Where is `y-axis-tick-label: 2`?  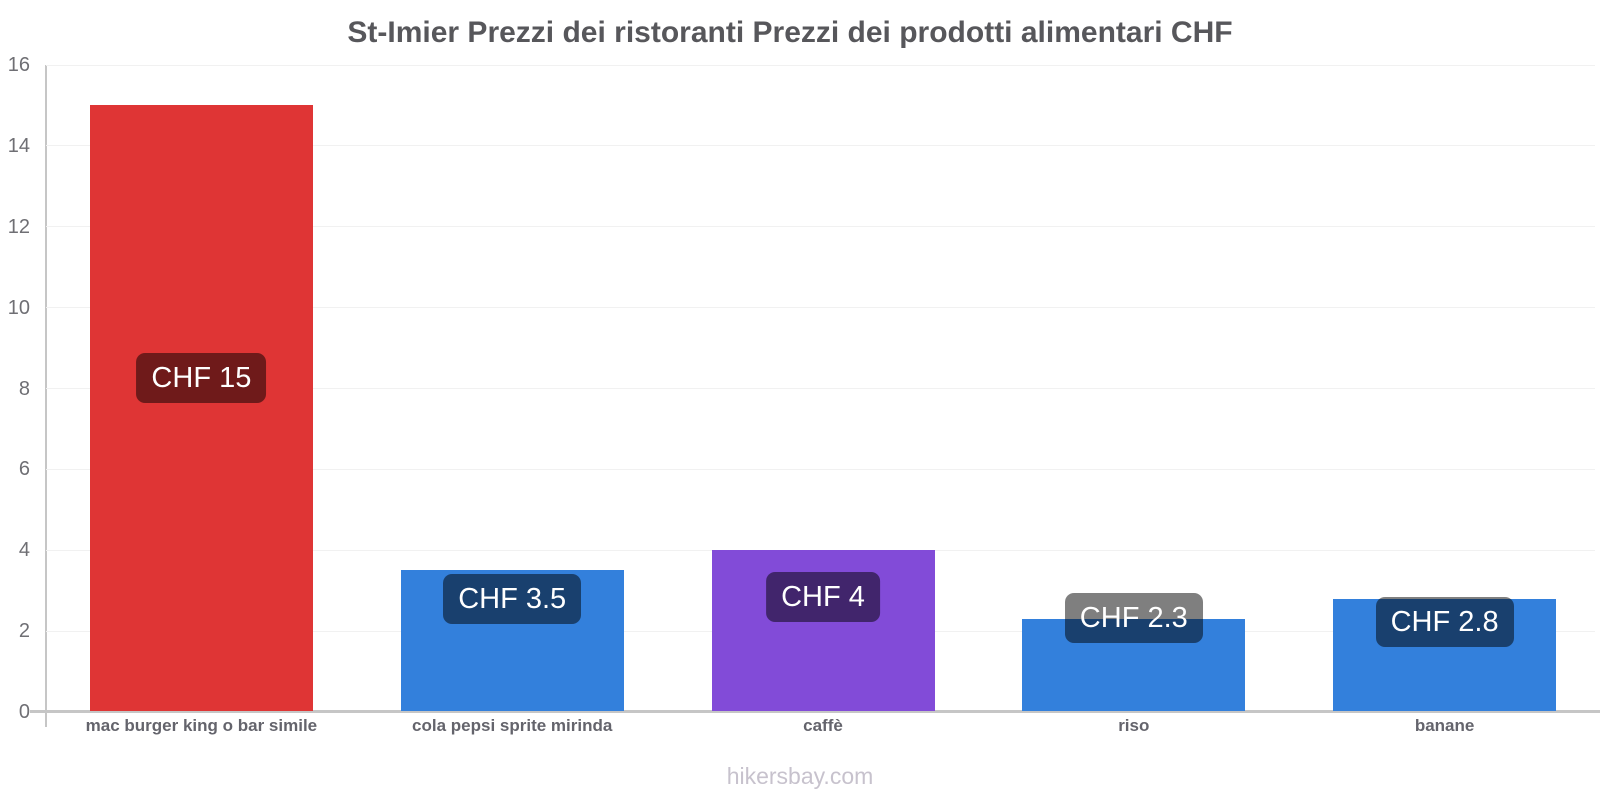 y-axis-tick-label: 2 is located at coordinates (24, 631).